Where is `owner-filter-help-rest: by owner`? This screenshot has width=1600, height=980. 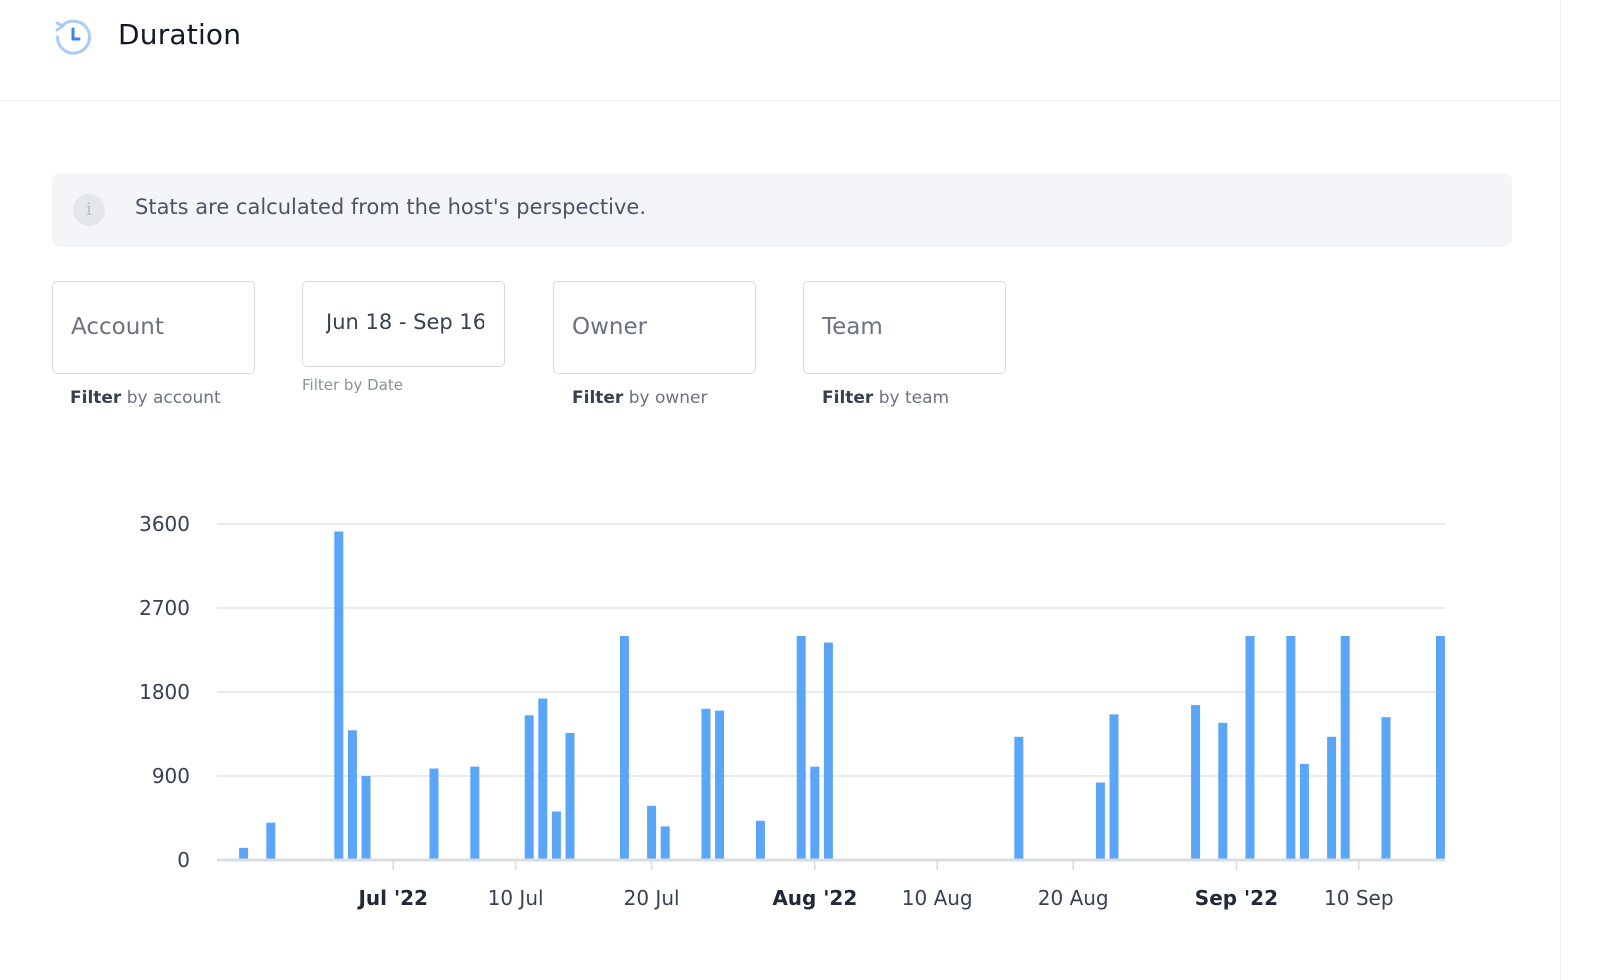 owner-filter-help-rest: by owner is located at coordinates (665, 398).